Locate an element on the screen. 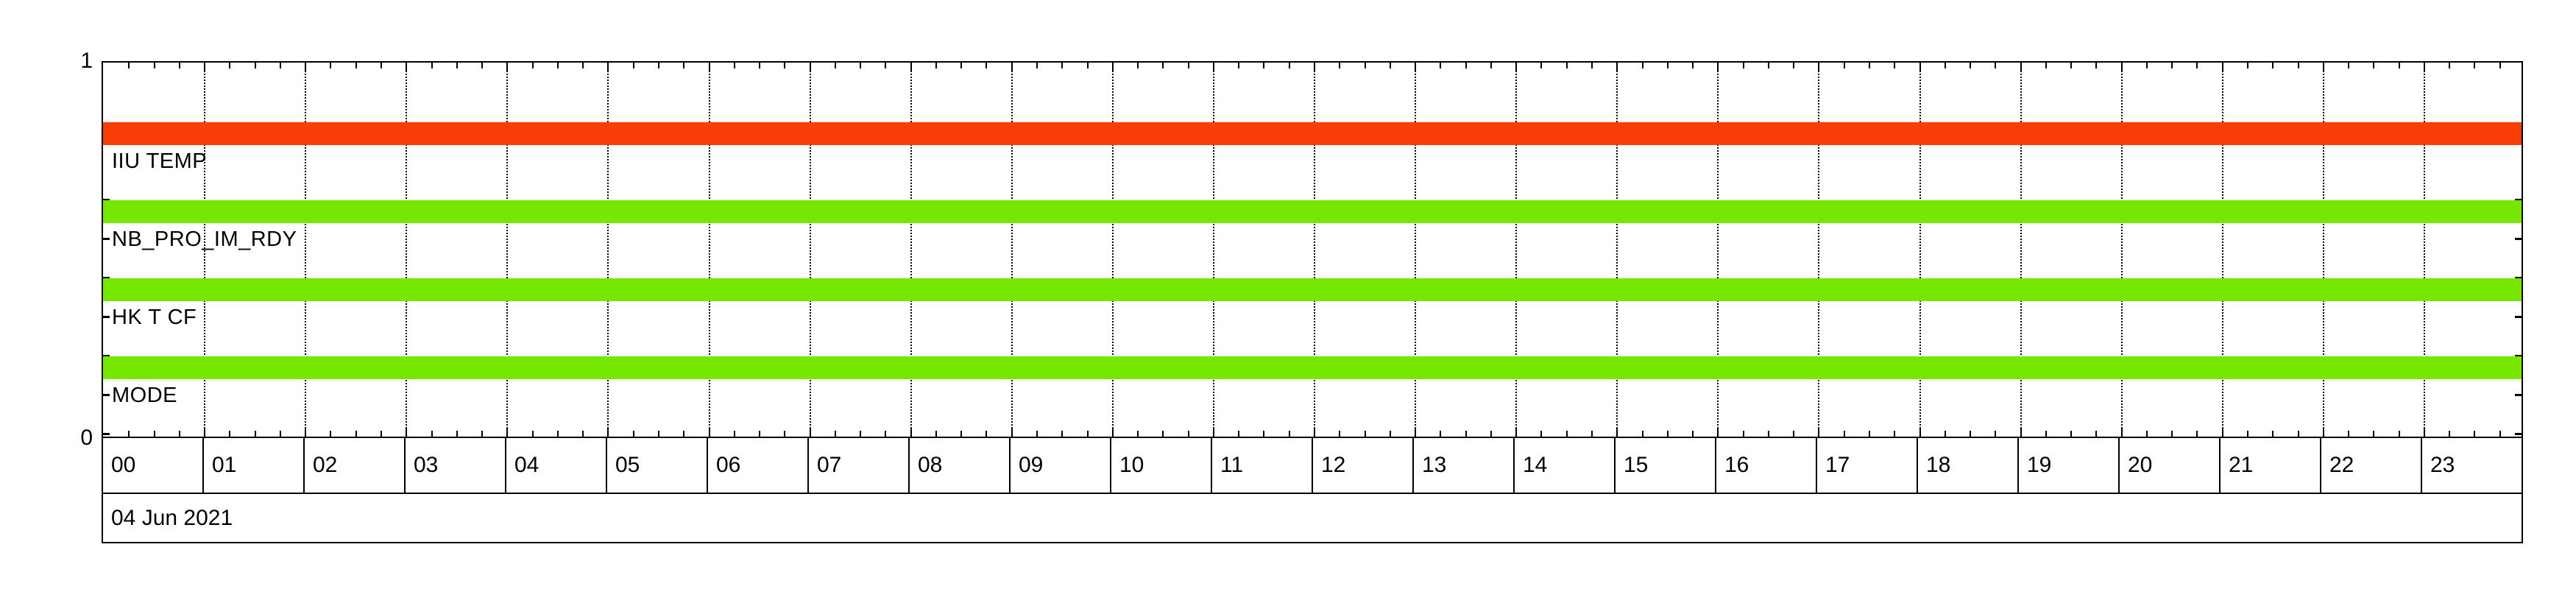  hour-label-cell: 14 is located at coordinates (1565, 465).